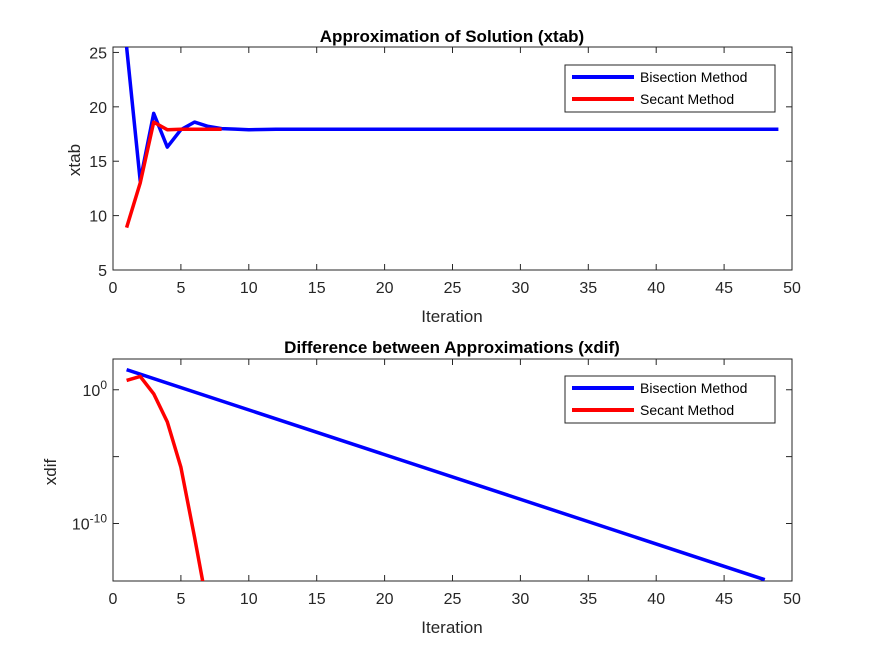 The width and height of the screenshot is (875, 656). What do you see at coordinates (452, 36) in the screenshot?
I see `chart-title-top: Approximation of Solution (xtab)` at bounding box center [452, 36].